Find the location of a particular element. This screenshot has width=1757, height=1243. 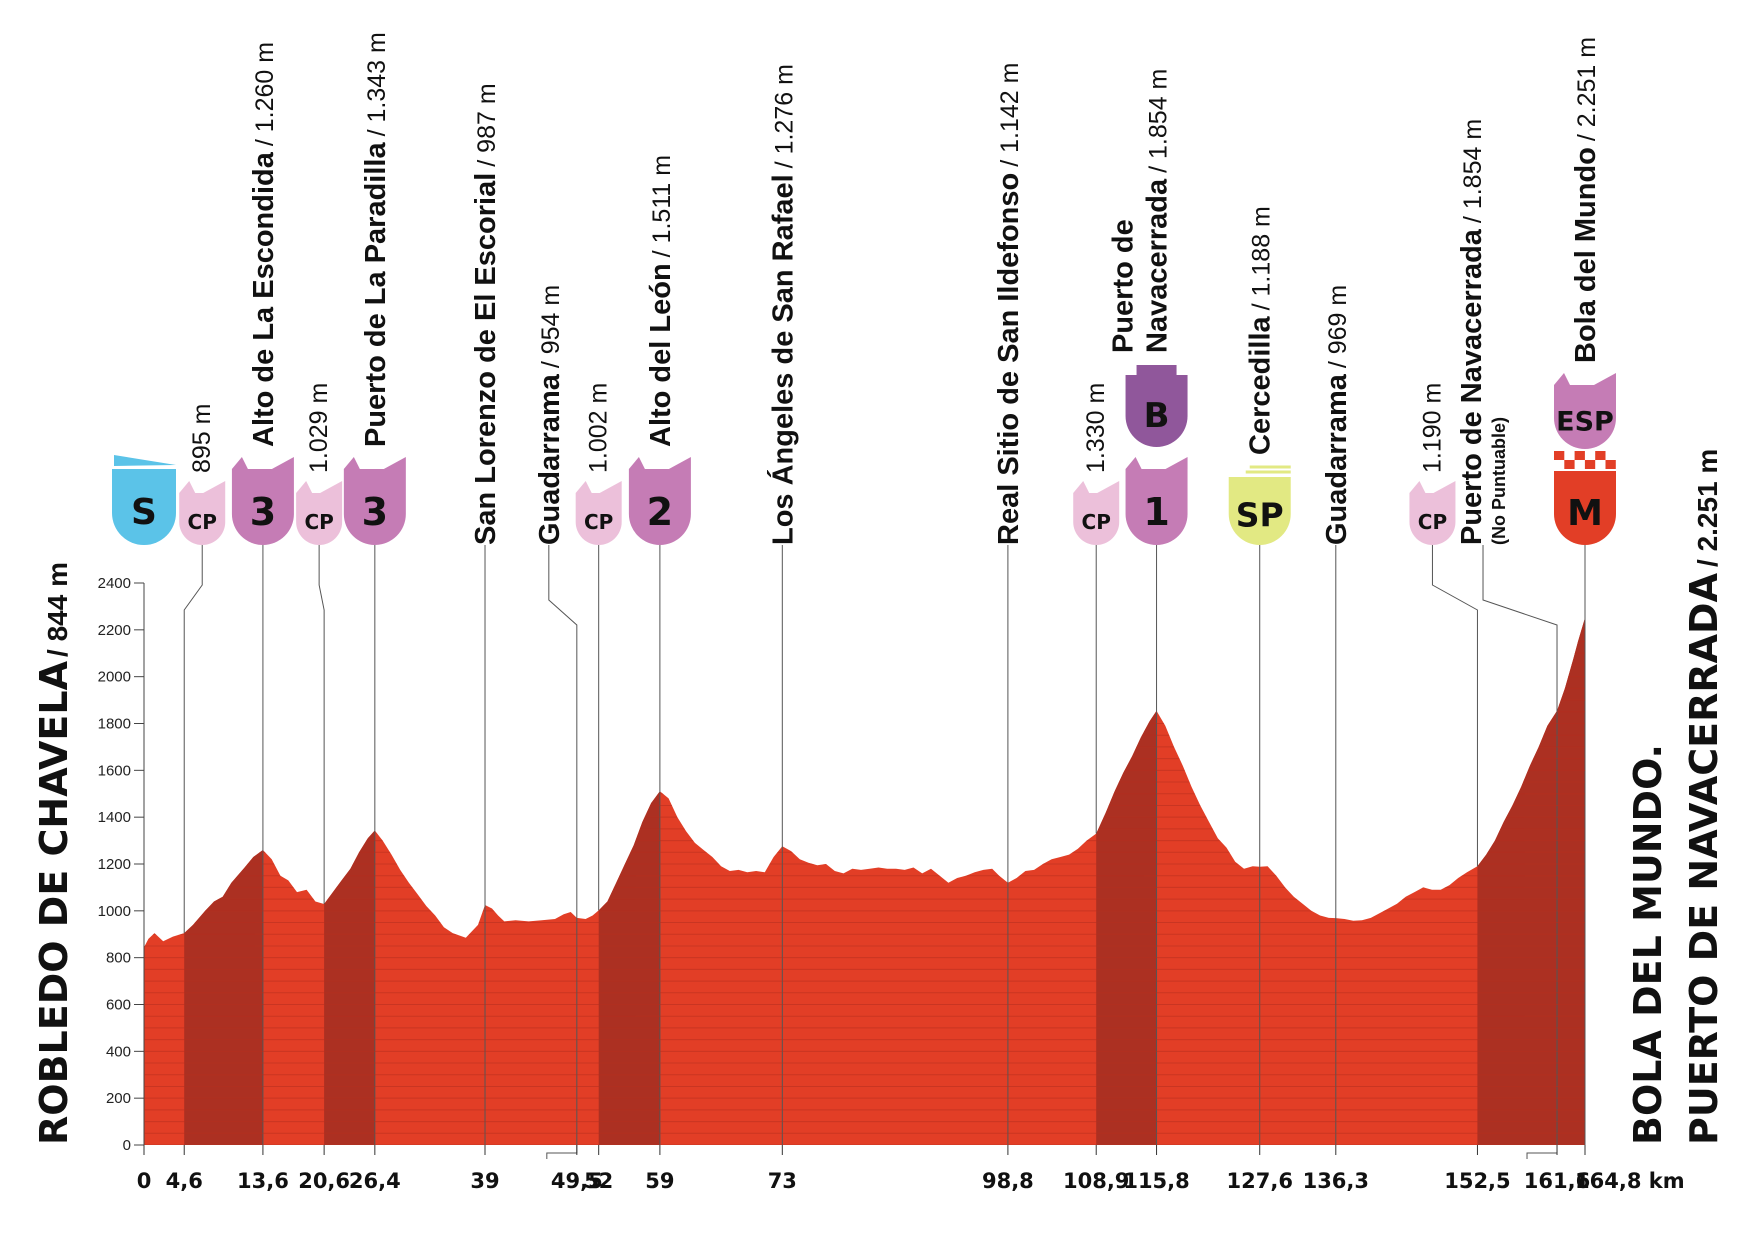

badge-17-b2-tab-right is located at coordinates (1605, 379).